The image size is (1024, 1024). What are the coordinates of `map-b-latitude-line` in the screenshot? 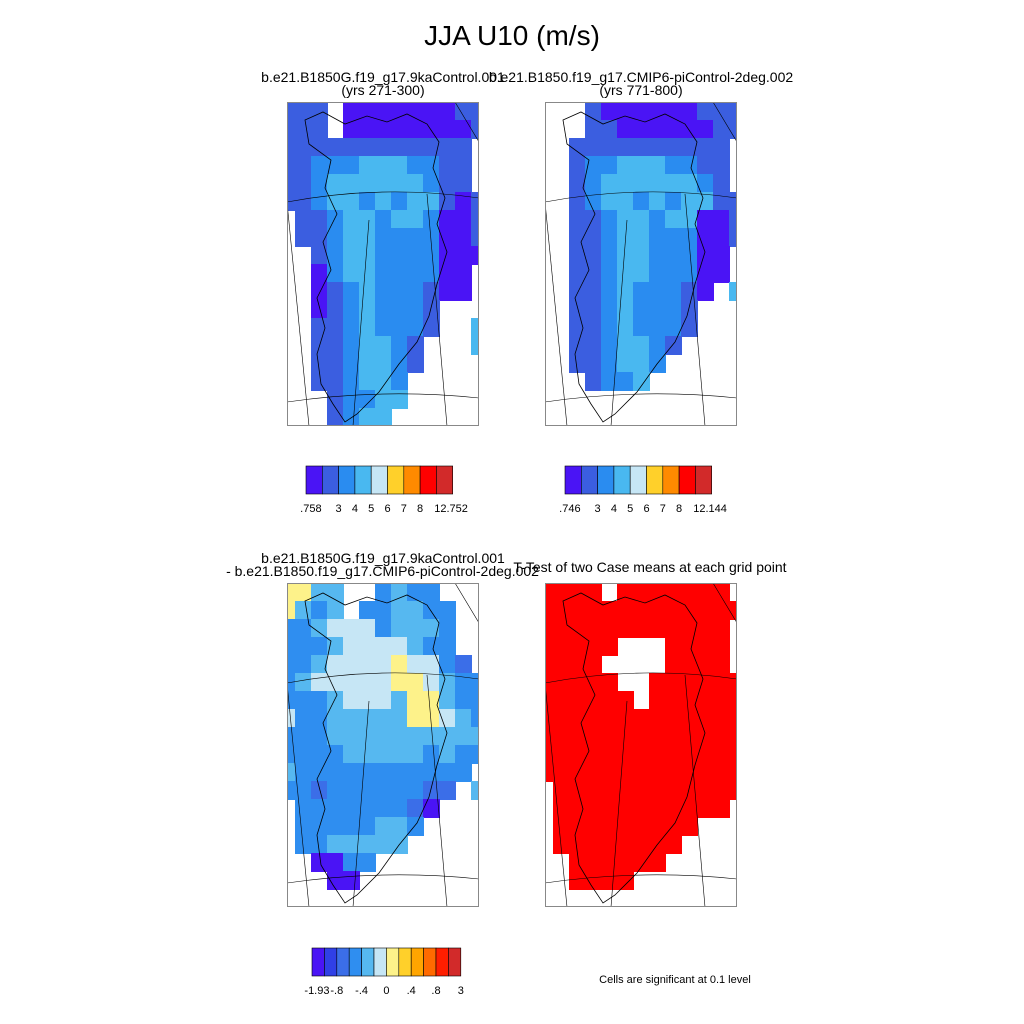 It's located at (641, 398).